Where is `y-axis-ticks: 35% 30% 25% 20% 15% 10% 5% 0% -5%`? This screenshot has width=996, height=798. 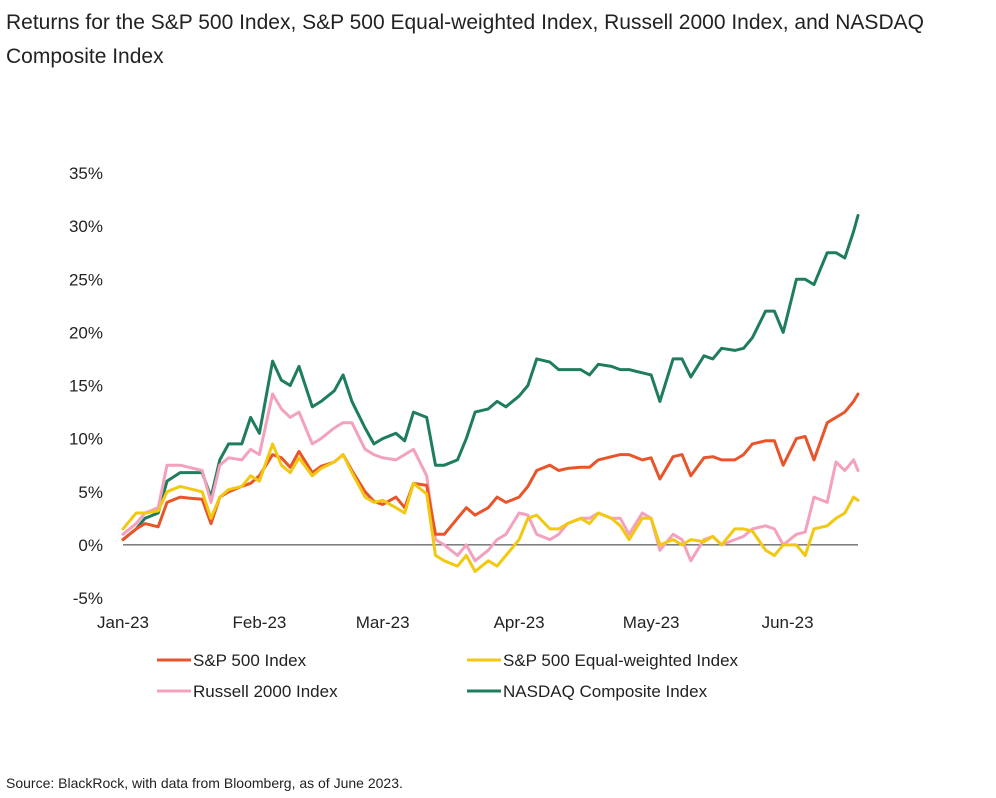
y-axis-ticks: 35% 30% 25% 20% 15% 10% 5% 0% -5% is located at coordinates (86, 386).